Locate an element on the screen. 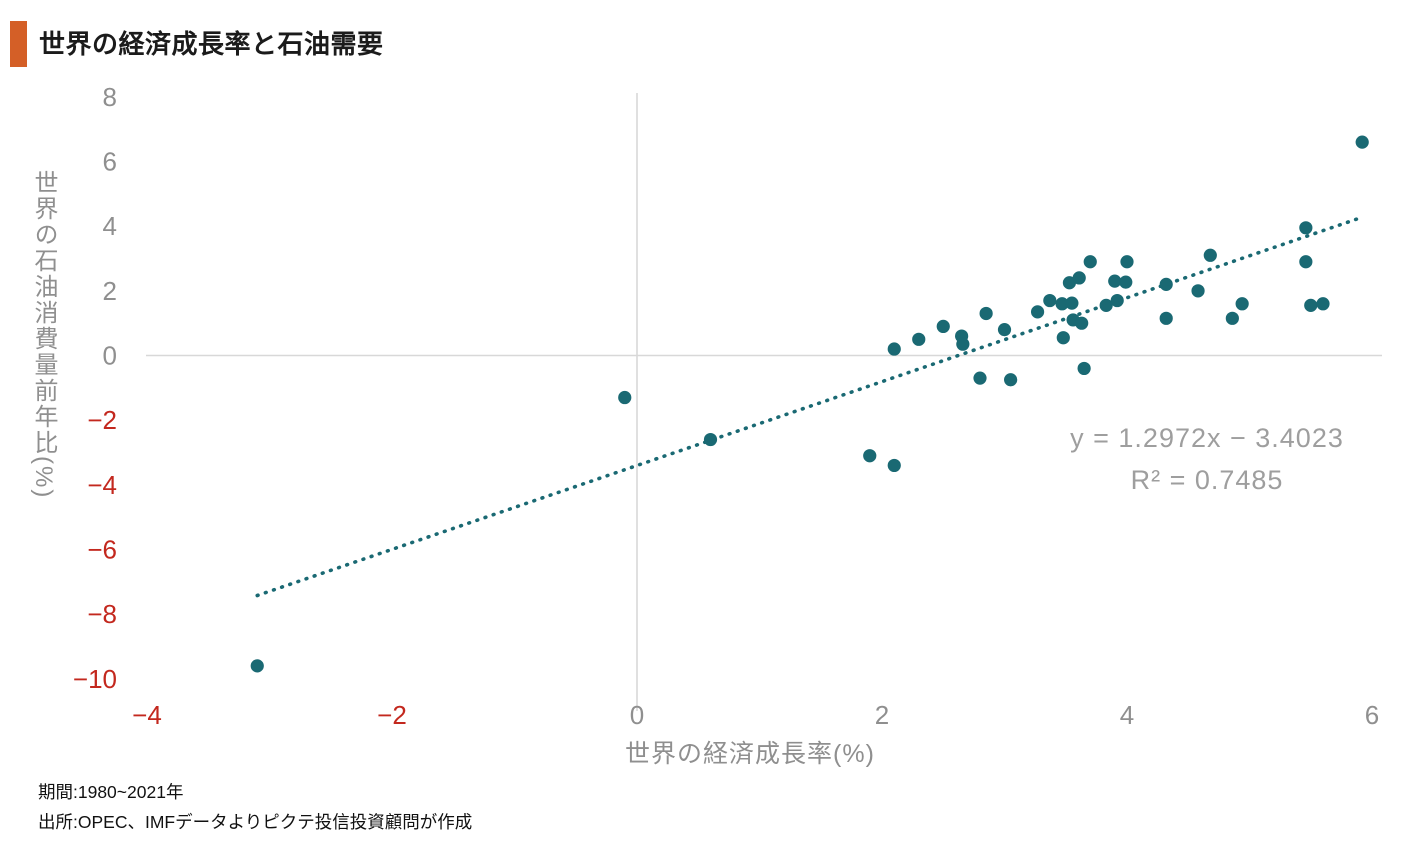 This screenshot has height=845, width=1412. x-tick-label: −2 is located at coordinates (392, 715).